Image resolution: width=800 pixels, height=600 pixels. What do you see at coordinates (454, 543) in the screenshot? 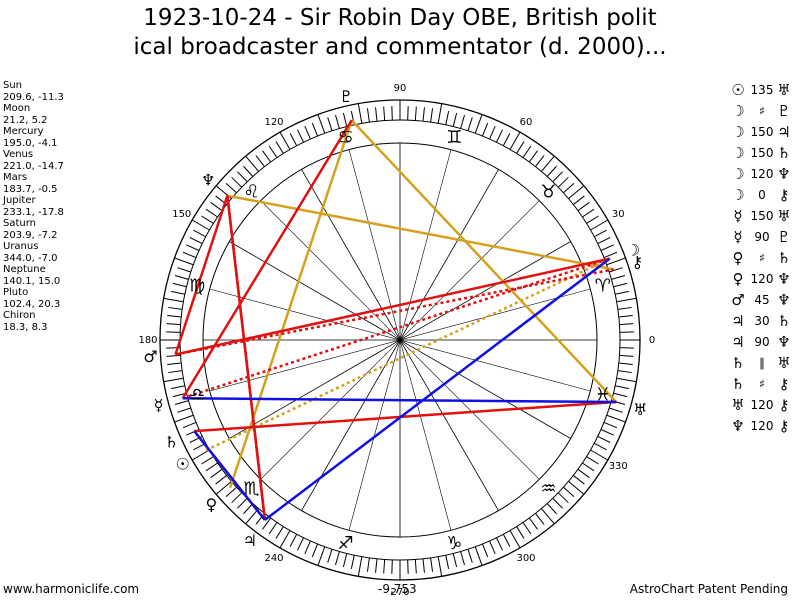
I see `zodiac-sign-icon: ♑` at bounding box center [454, 543].